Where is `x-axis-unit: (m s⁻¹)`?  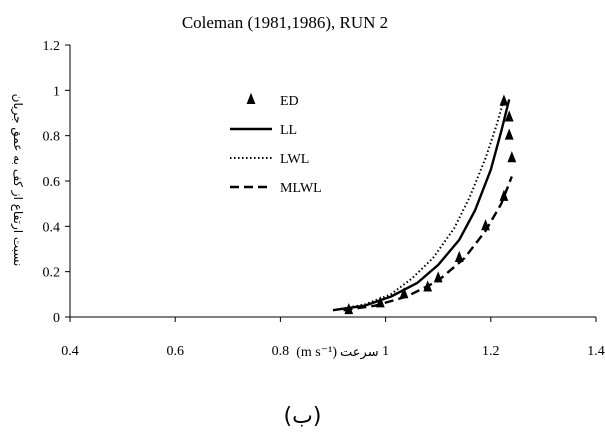
x-axis-unit: (m s⁻¹) is located at coordinates (316, 352).